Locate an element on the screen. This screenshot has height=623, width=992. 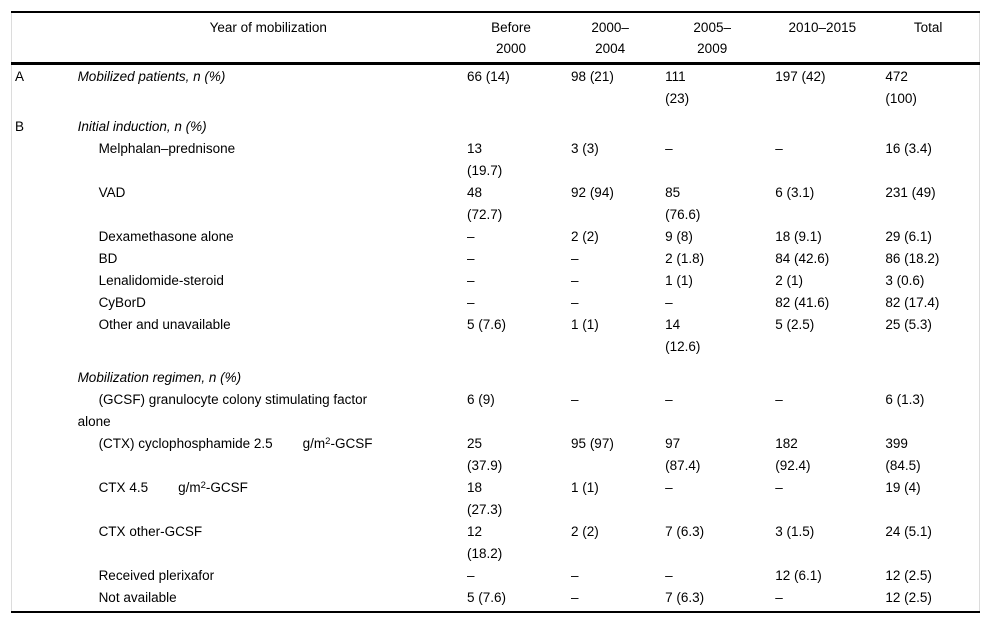
cell-2010-2015: 18 (9.1) is located at coordinates (798, 236).